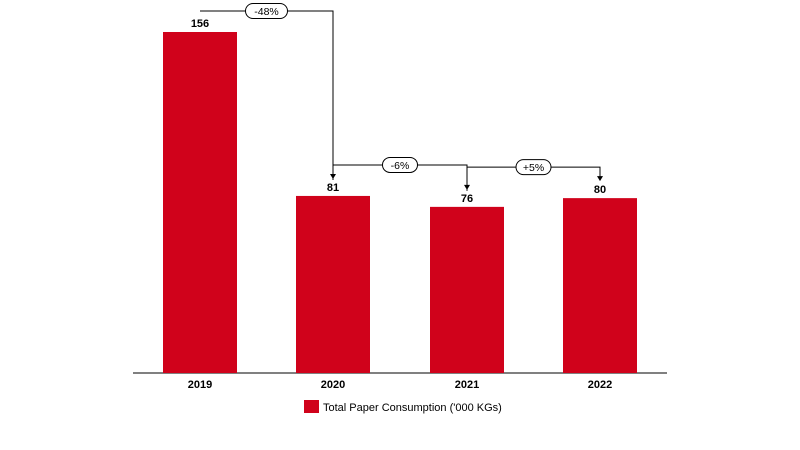 The height and width of the screenshot is (450, 800). Describe the element at coordinates (200, 385) in the screenshot. I see `x-tick-2019: 2019` at that location.